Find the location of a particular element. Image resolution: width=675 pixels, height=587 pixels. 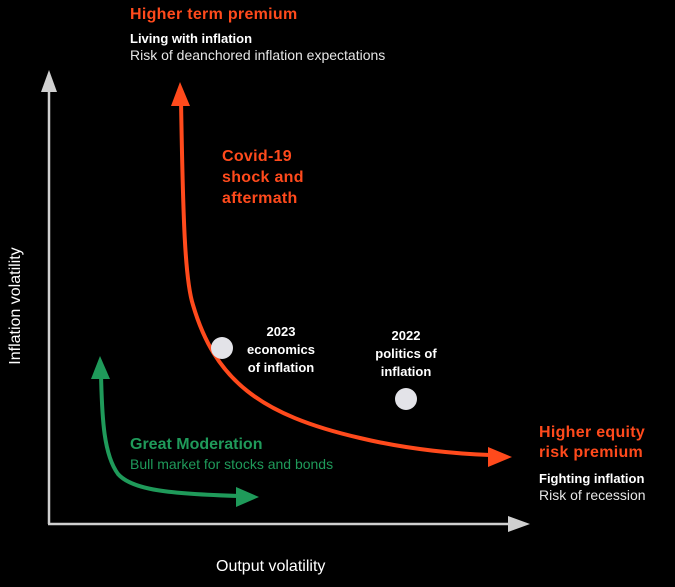

x-axis-label: Output volatility is located at coordinates (271, 566).